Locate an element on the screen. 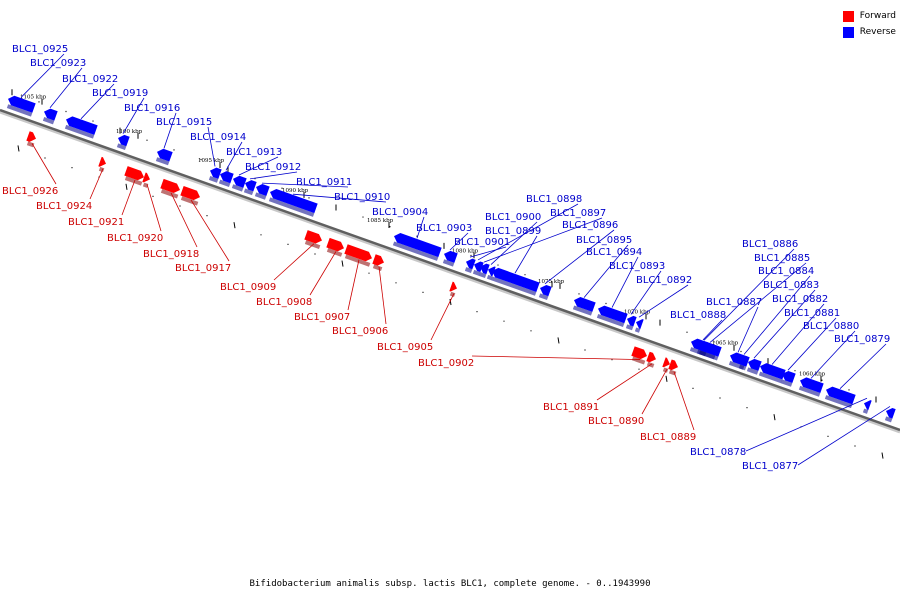 The width and height of the screenshot is (900, 600). gene-label: BLC1_0877 is located at coordinates (770, 466).